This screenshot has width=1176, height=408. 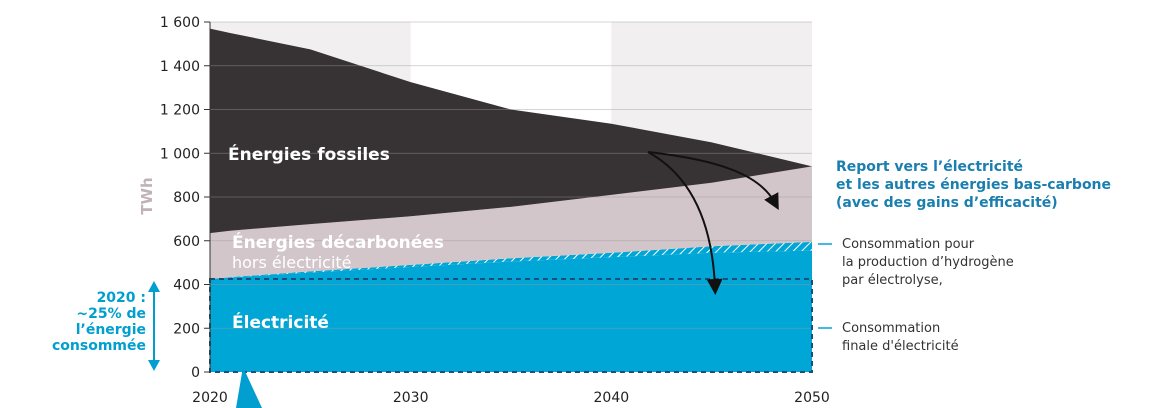 What do you see at coordinates (713, 181) in the screenshot?
I see `arrow-fossiles-to-decarbonees` at bounding box center [713, 181].